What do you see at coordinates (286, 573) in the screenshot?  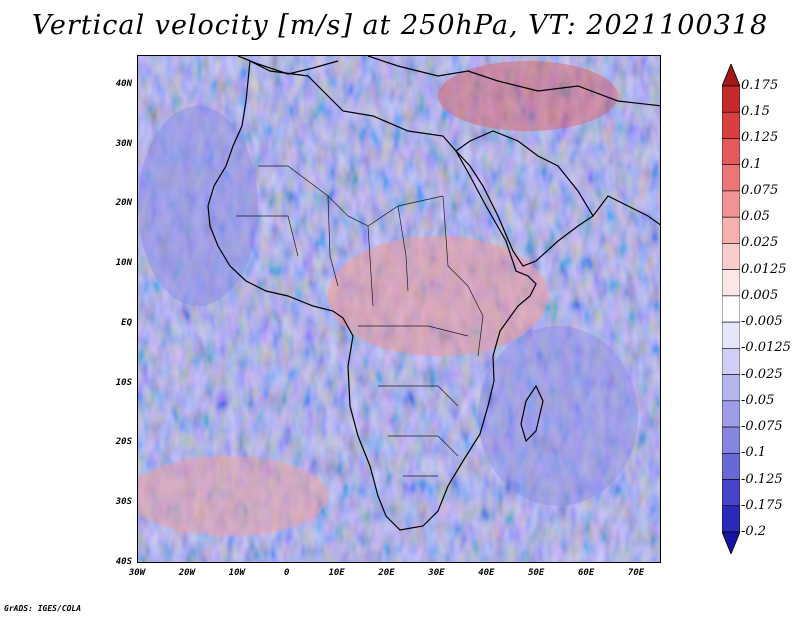 I see `lon-tick-label: 0` at bounding box center [286, 573].